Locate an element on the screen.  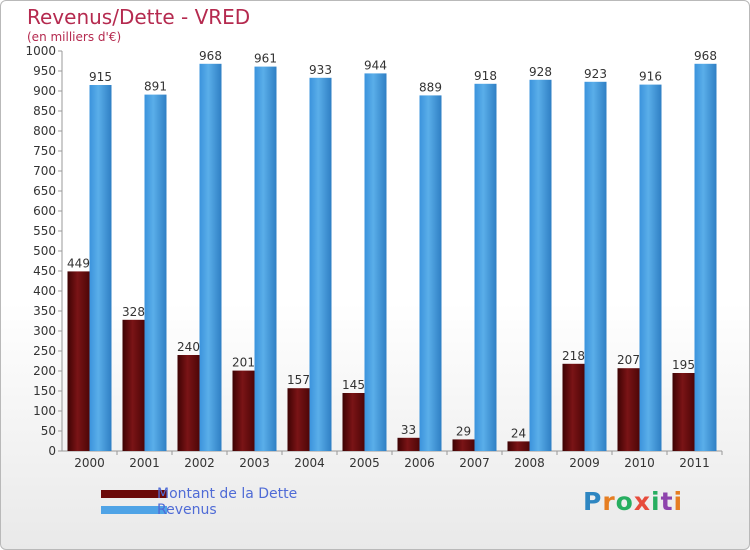
data-label-debt: 207 is located at coordinates (628, 360).